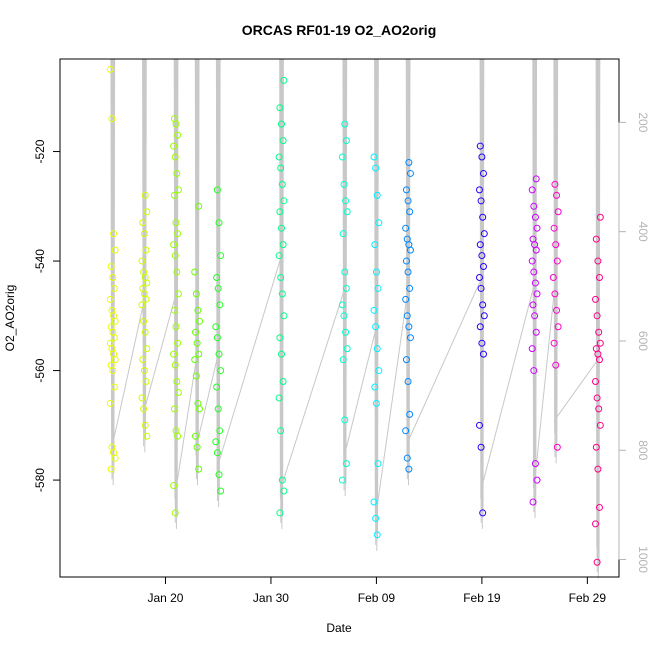 This screenshot has height=650, width=650. What do you see at coordinates (643, 450) in the screenshot?
I see `right-tick-label: 800` at bounding box center [643, 450].